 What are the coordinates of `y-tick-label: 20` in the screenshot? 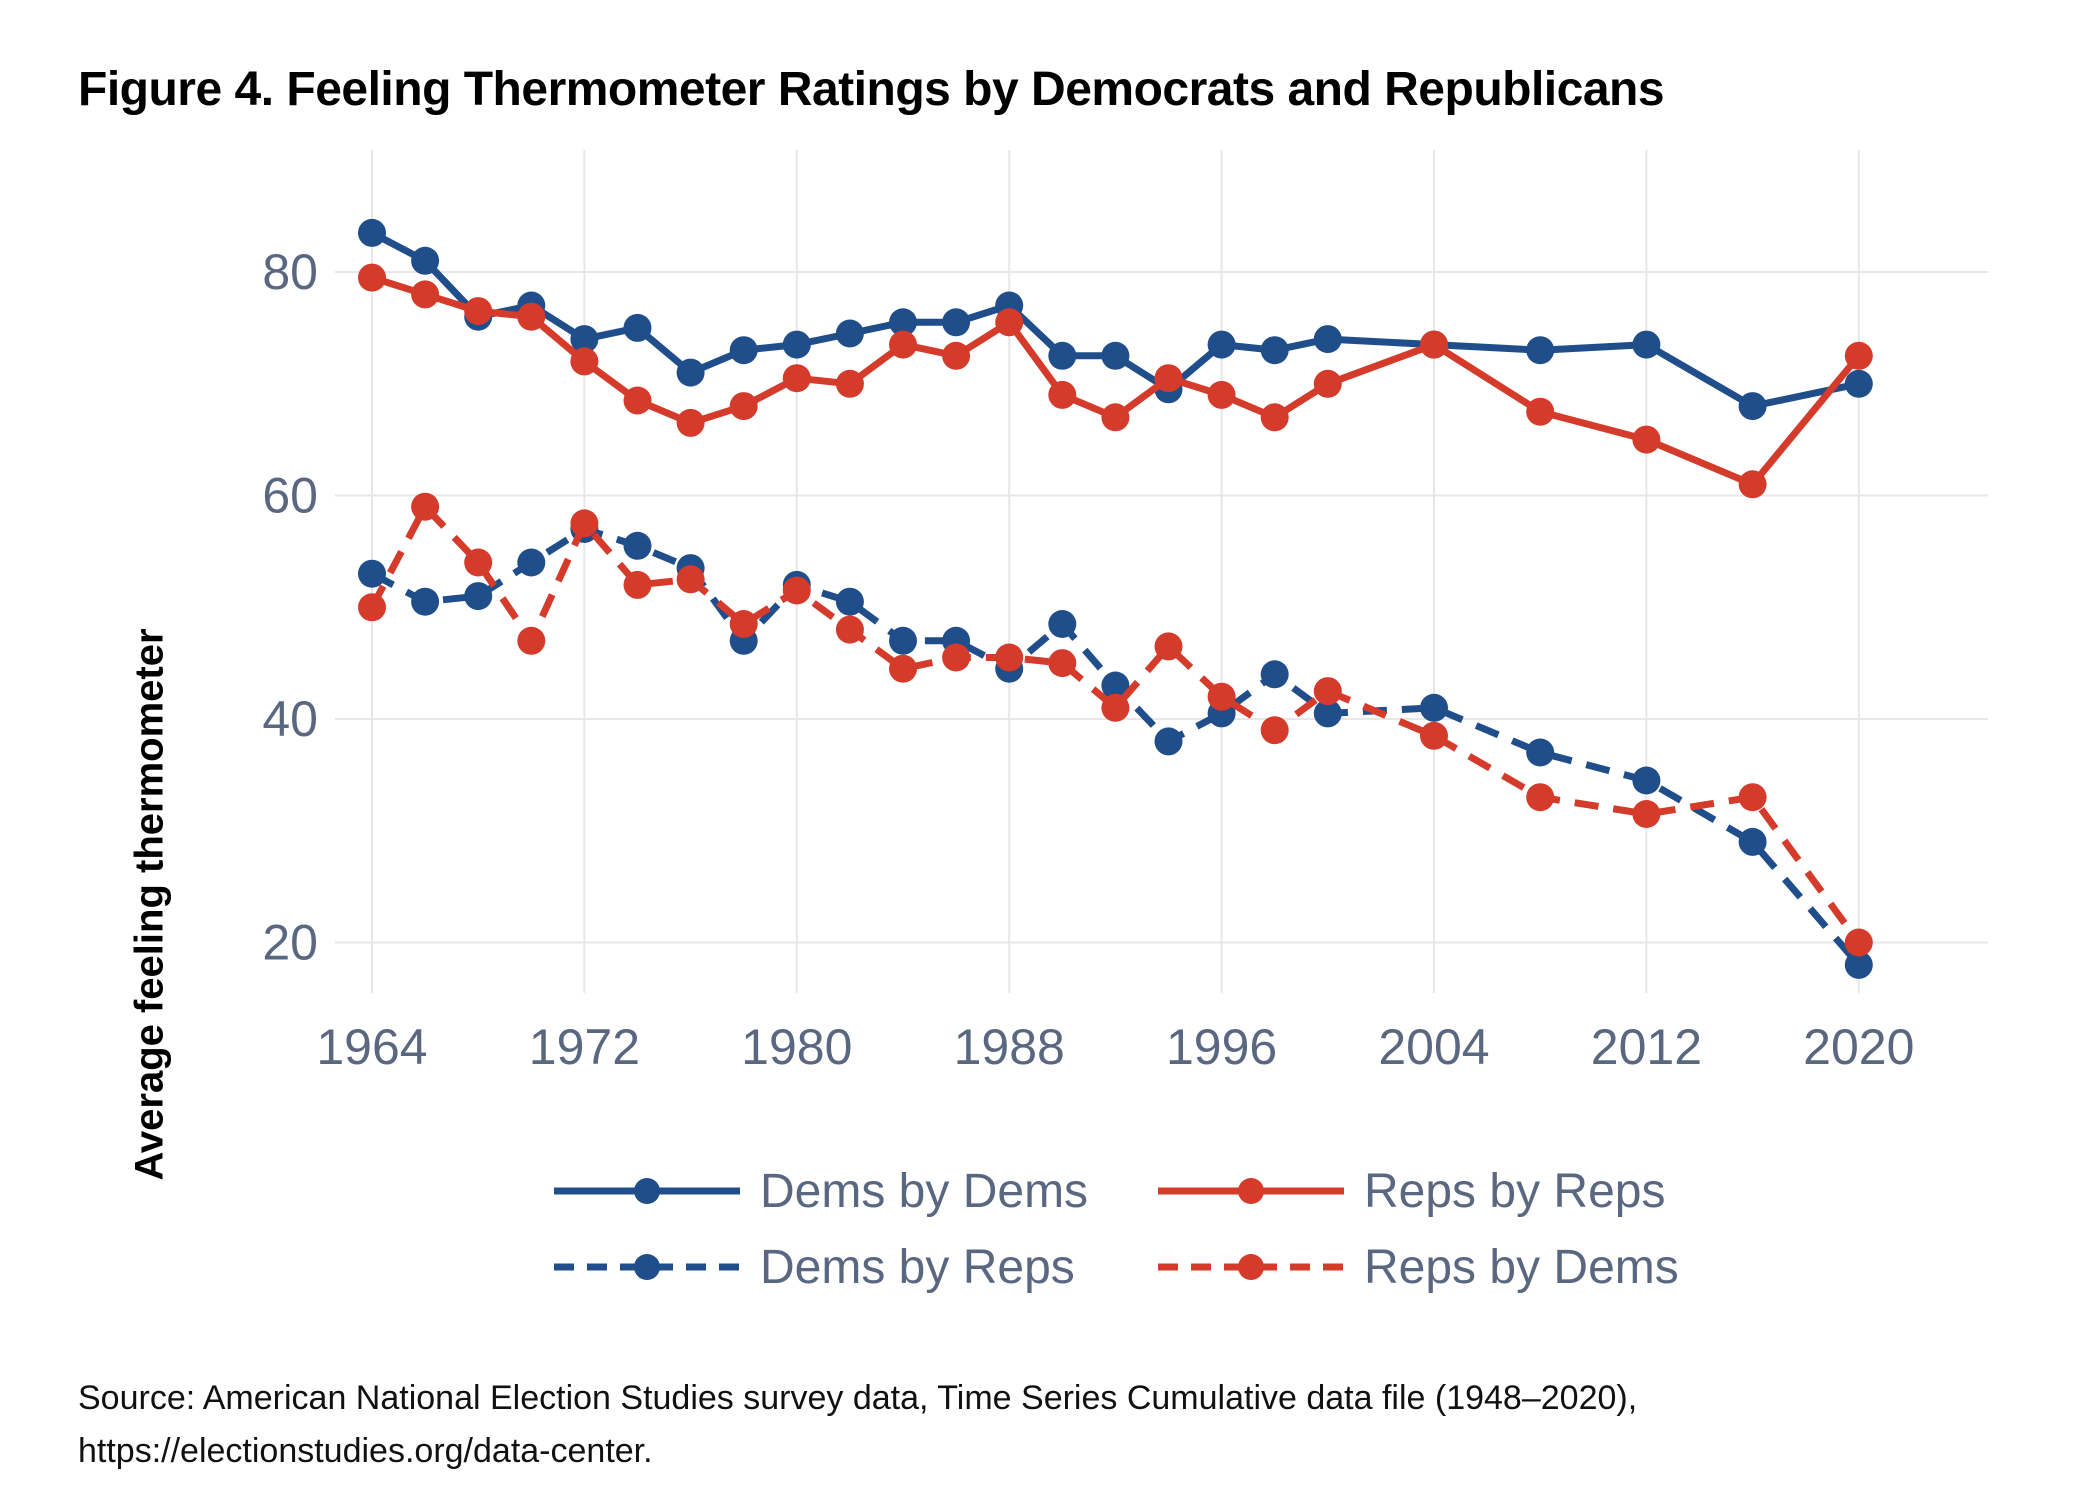 It's located at (290, 943).